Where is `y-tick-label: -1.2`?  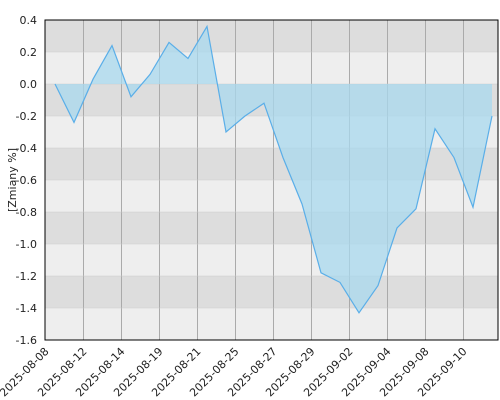
y-tick-label: -1.2 is located at coordinates (26, 276).